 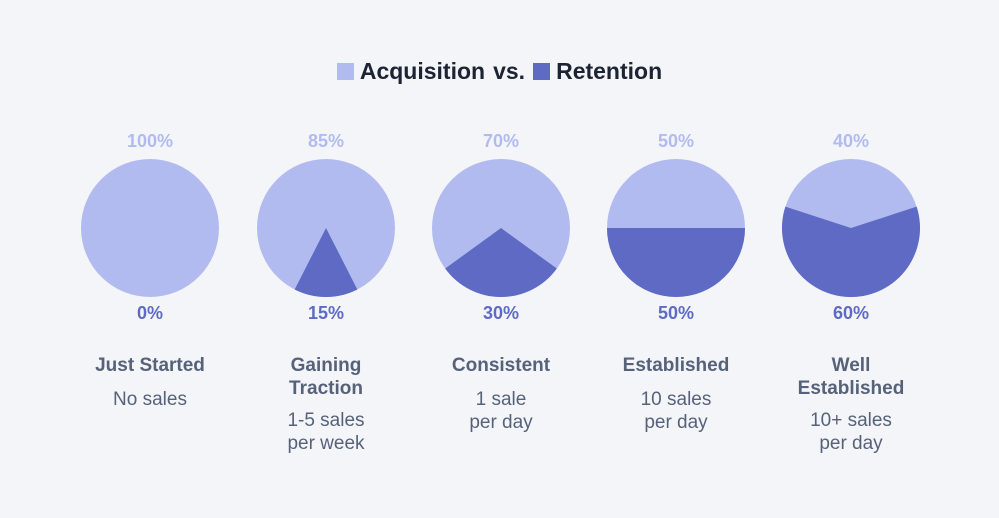 I want to click on retention-percent-label: 60%, so click(x=851, y=313).